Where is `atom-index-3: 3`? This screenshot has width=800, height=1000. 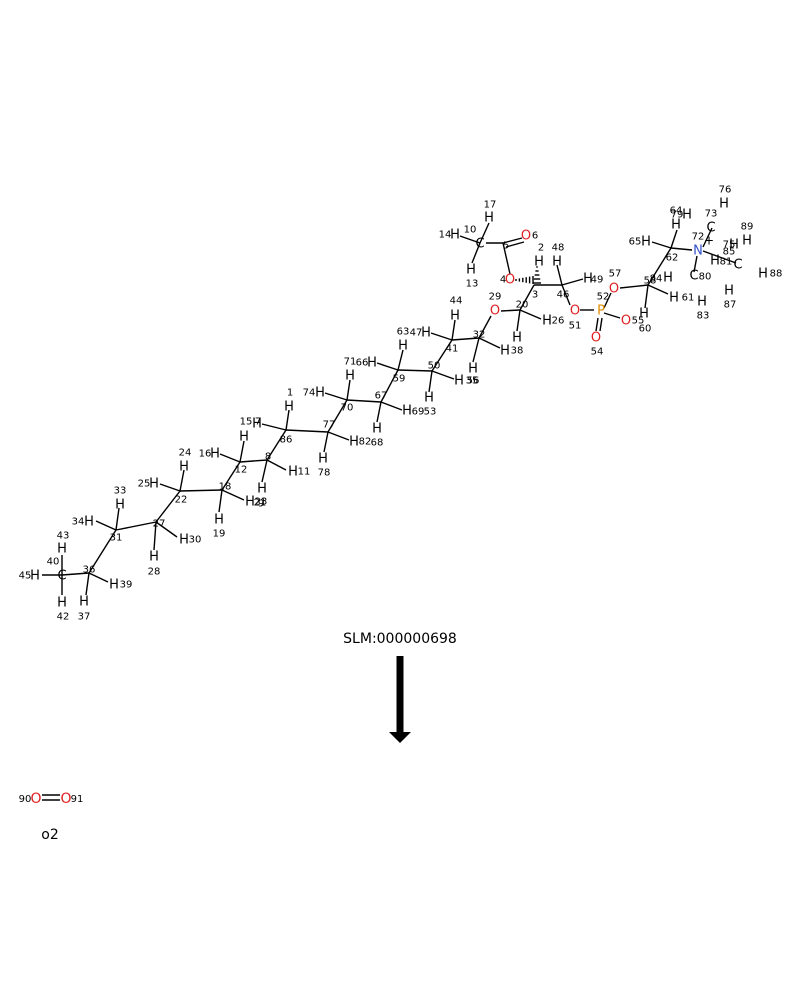 atom-index-3: 3 is located at coordinates (535, 295).